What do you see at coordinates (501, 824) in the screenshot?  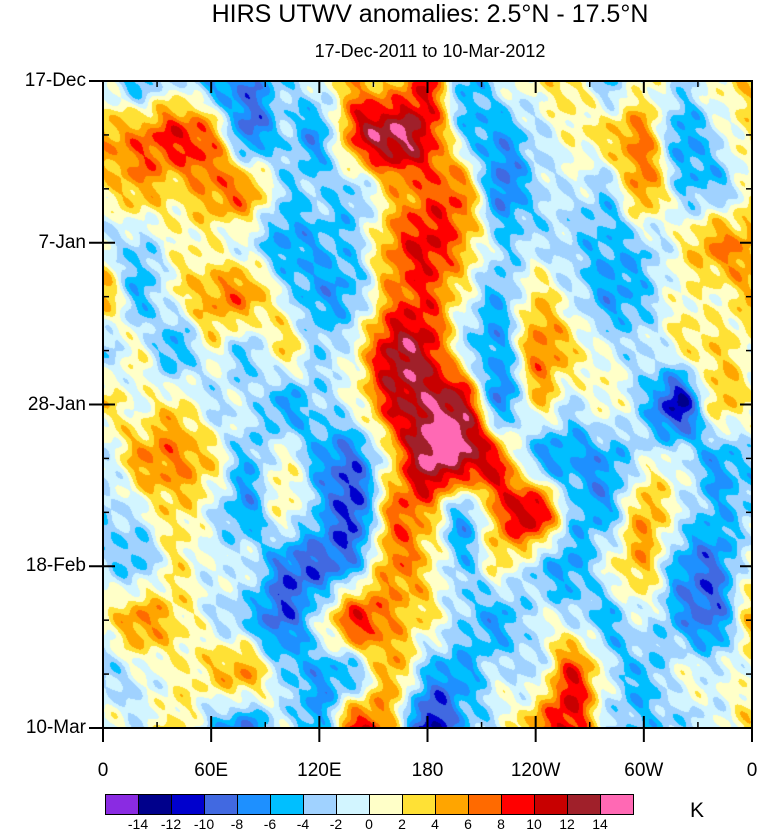 I see `colorbar-label: 8` at bounding box center [501, 824].